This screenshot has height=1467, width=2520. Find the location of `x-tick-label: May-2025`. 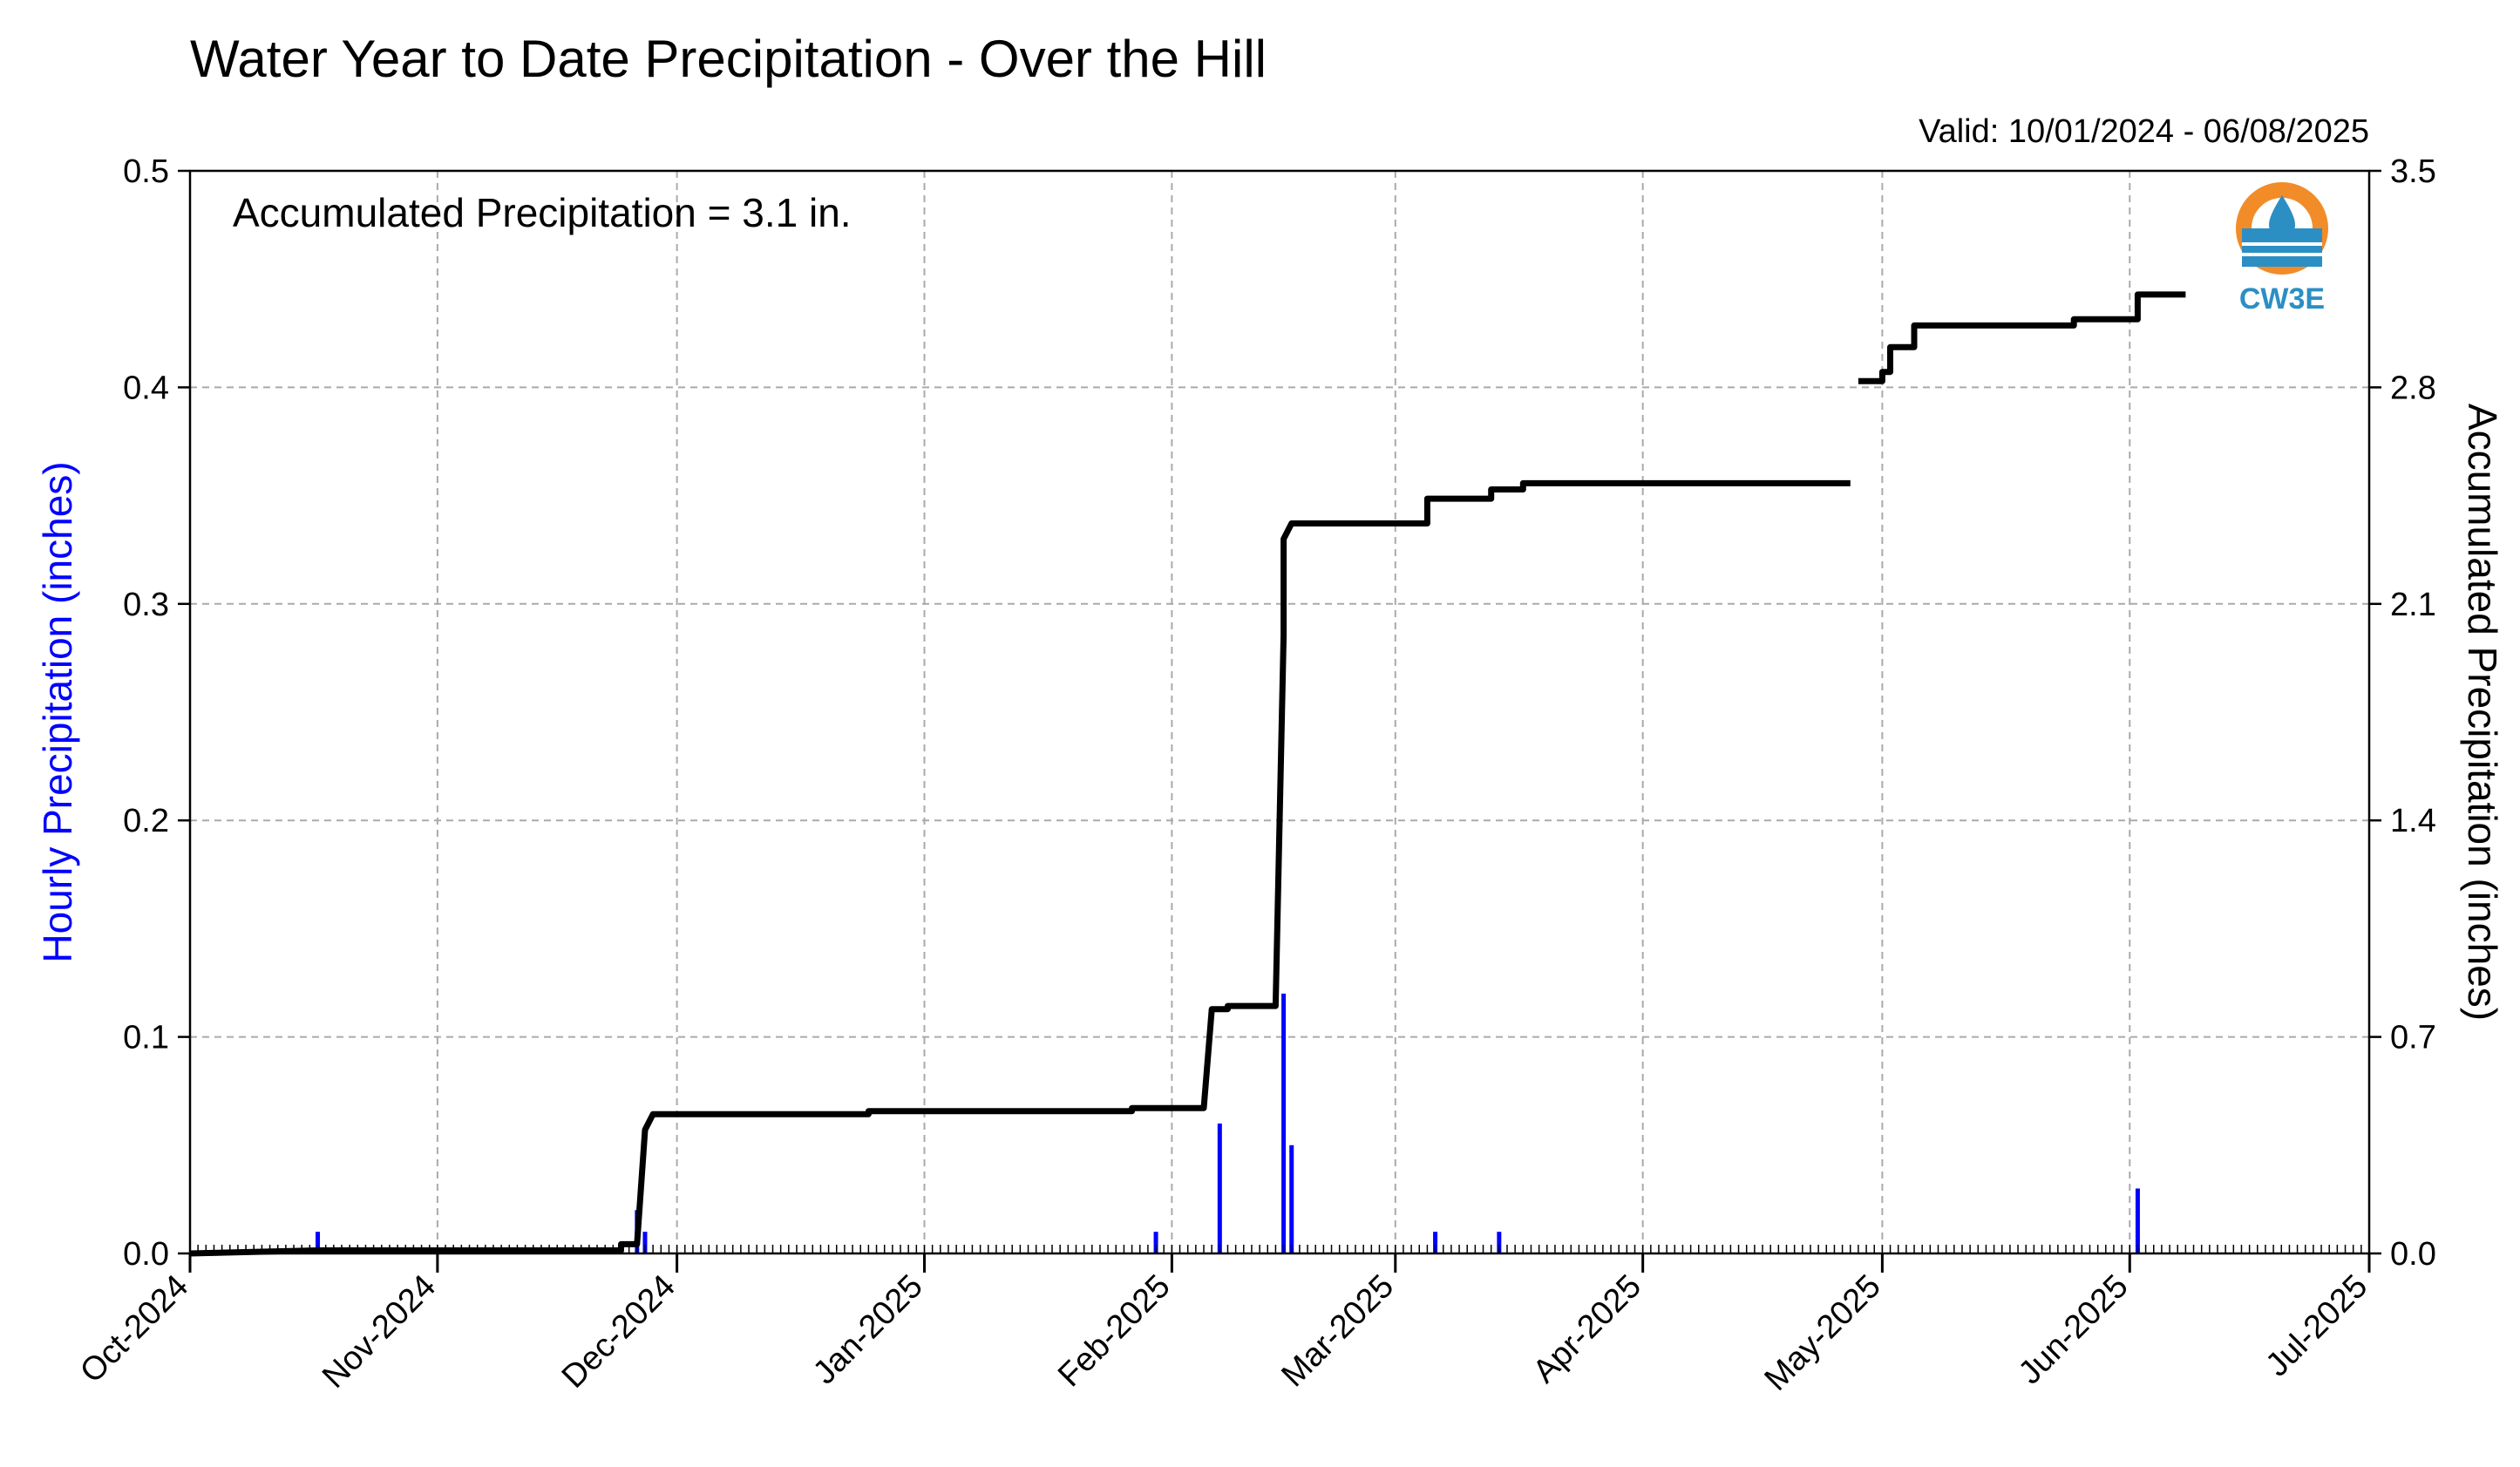

x-tick-label: May-2025 is located at coordinates (1823, 1333).